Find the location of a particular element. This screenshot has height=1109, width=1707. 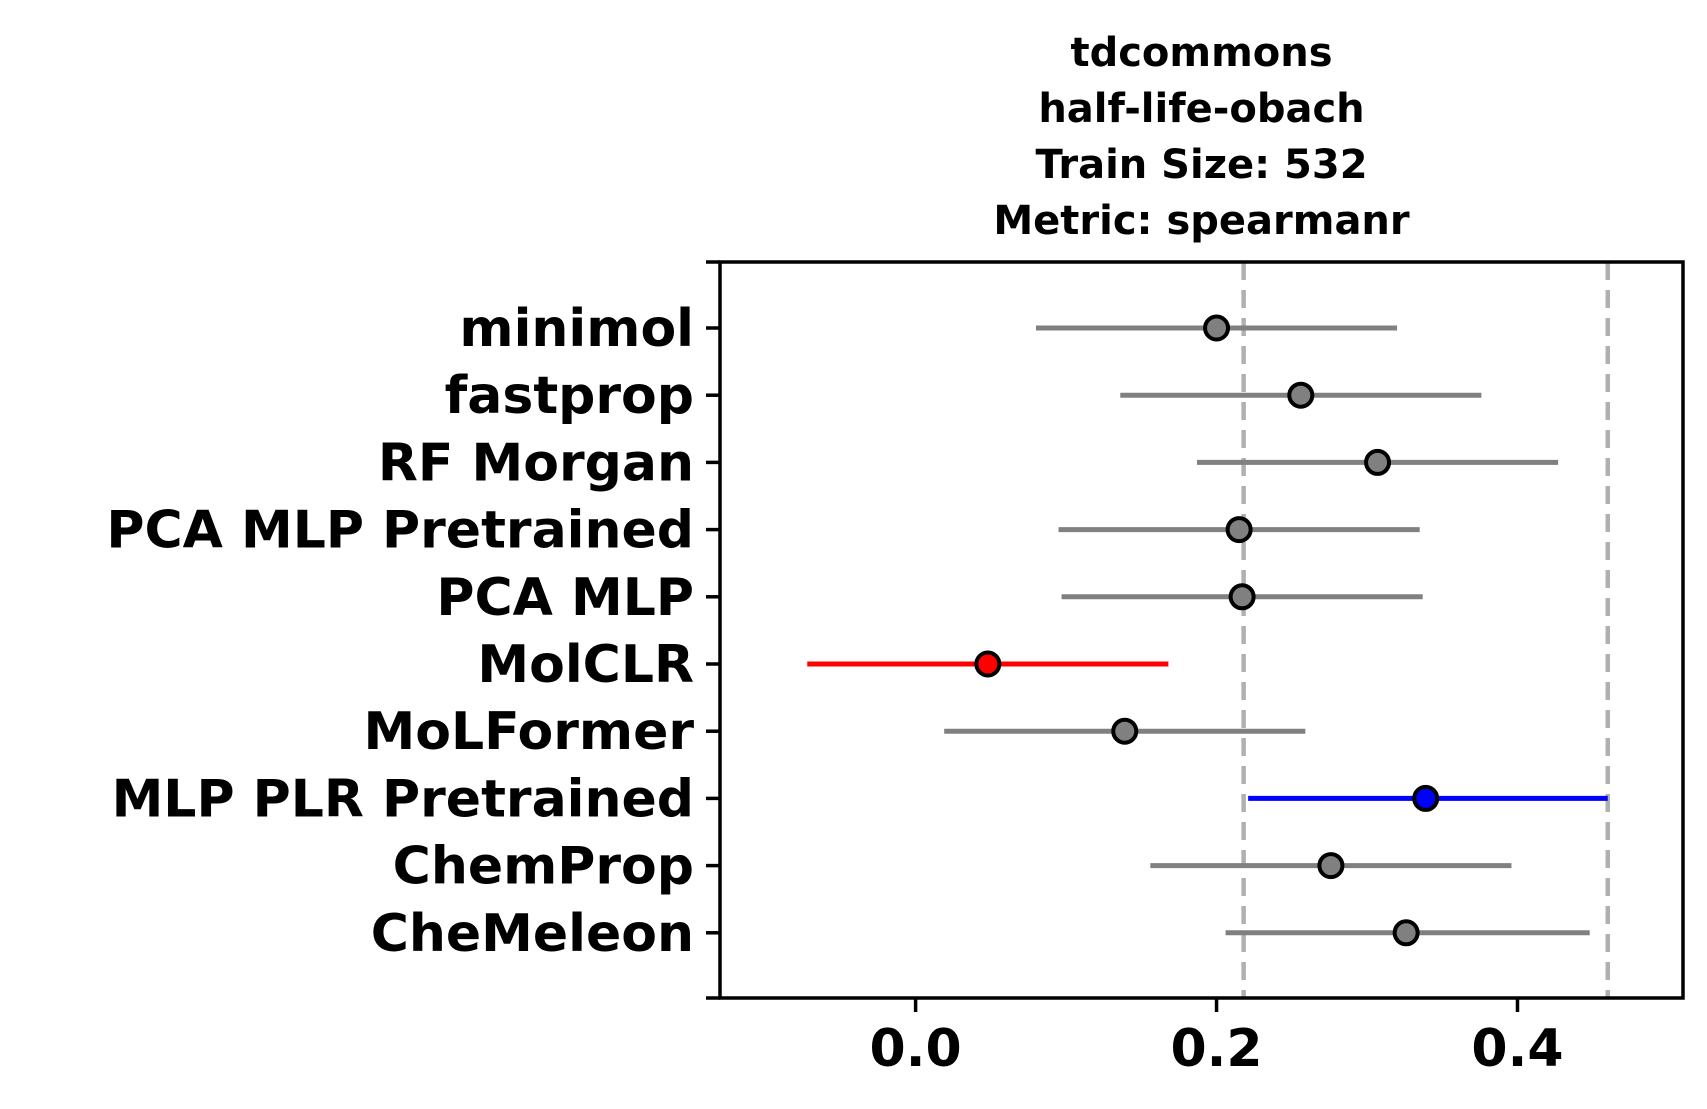

x-axis: 0.0 0.2 0.4 is located at coordinates (1217, 1038).